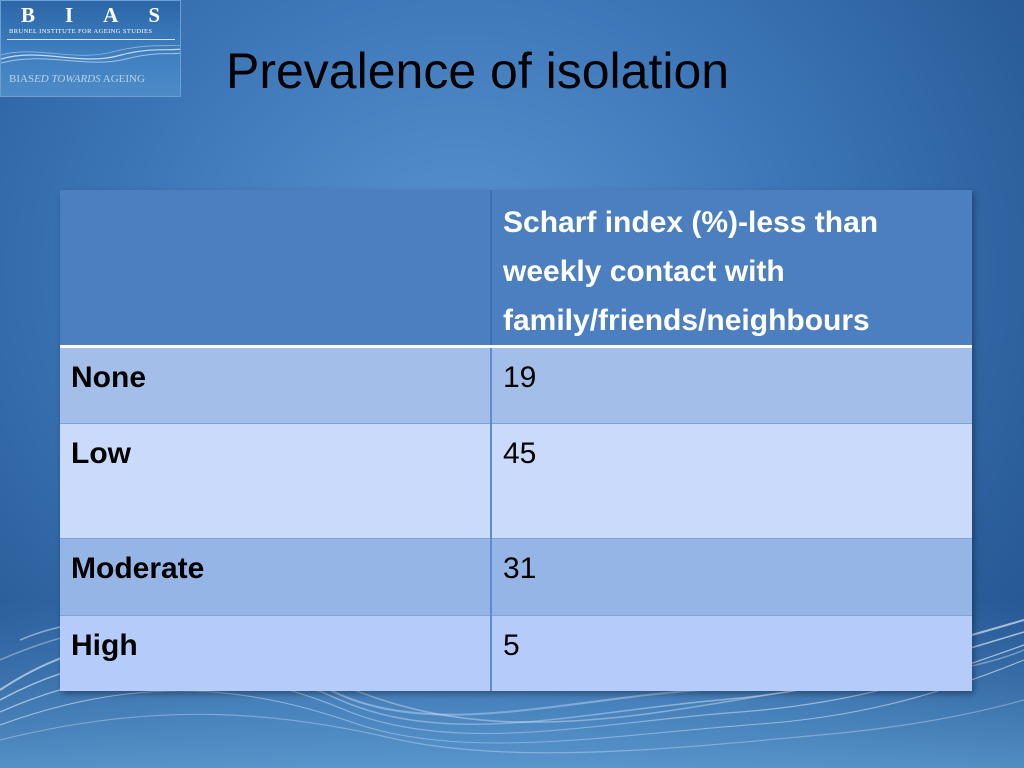  I want to click on logo-tagline: BIASED TOWARDS AGEING, so click(77, 79).